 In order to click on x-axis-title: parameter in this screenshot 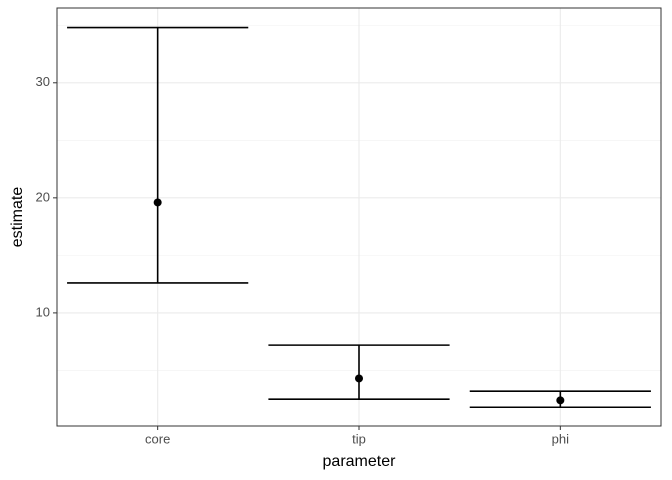, I will do `click(360, 461)`.